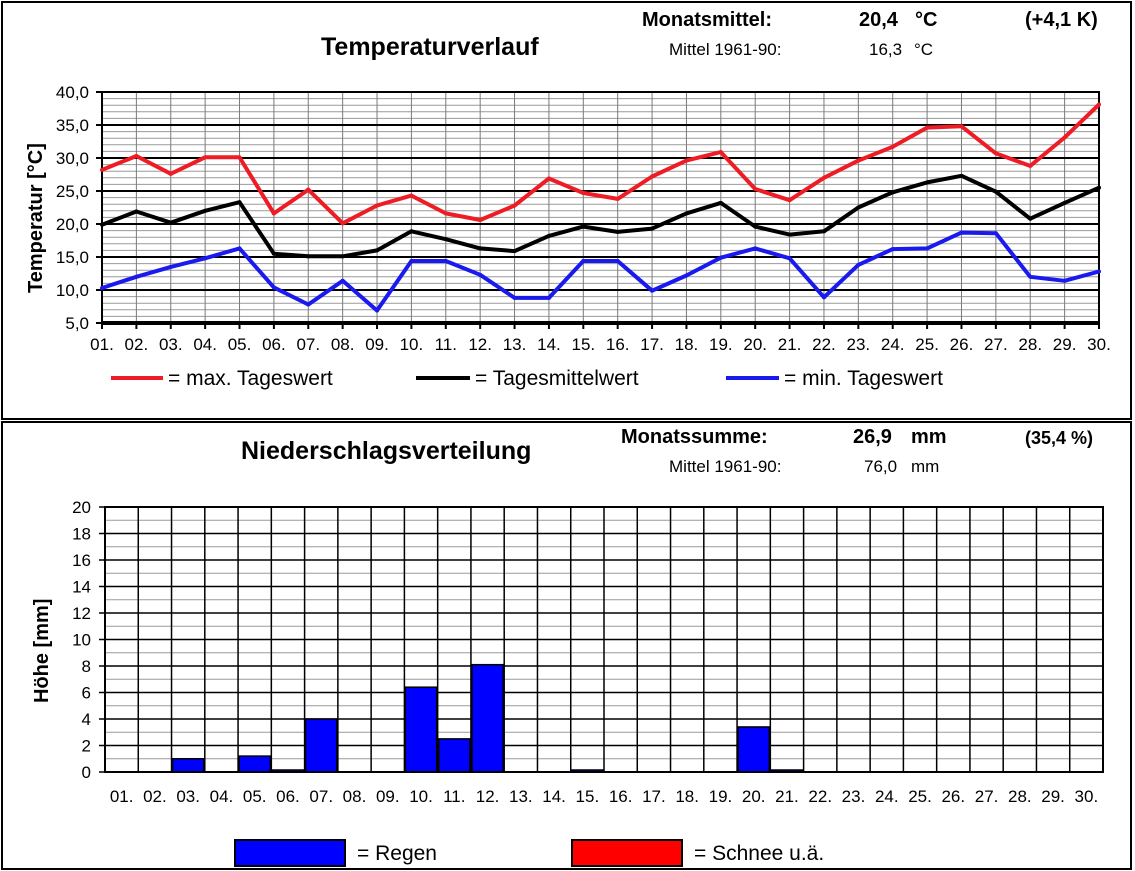  Describe the element at coordinates (86, 746) in the screenshot. I see `y-tick-label: 2` at that location.